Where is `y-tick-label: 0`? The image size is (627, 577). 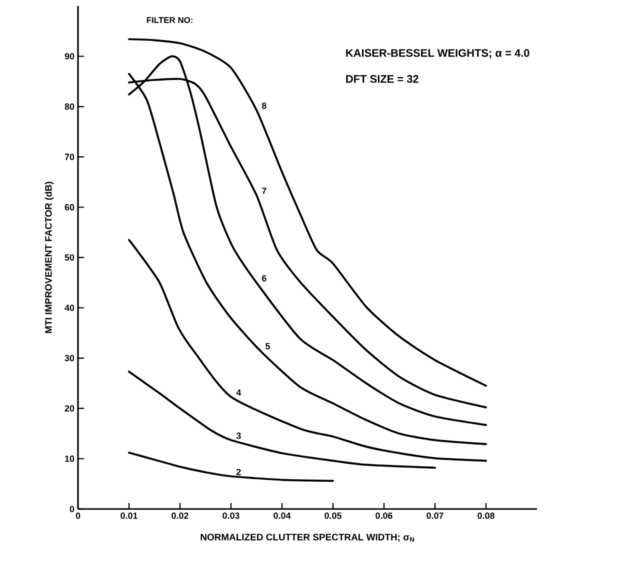
y-tick-label: 0 is located at coordinates (72, 509).